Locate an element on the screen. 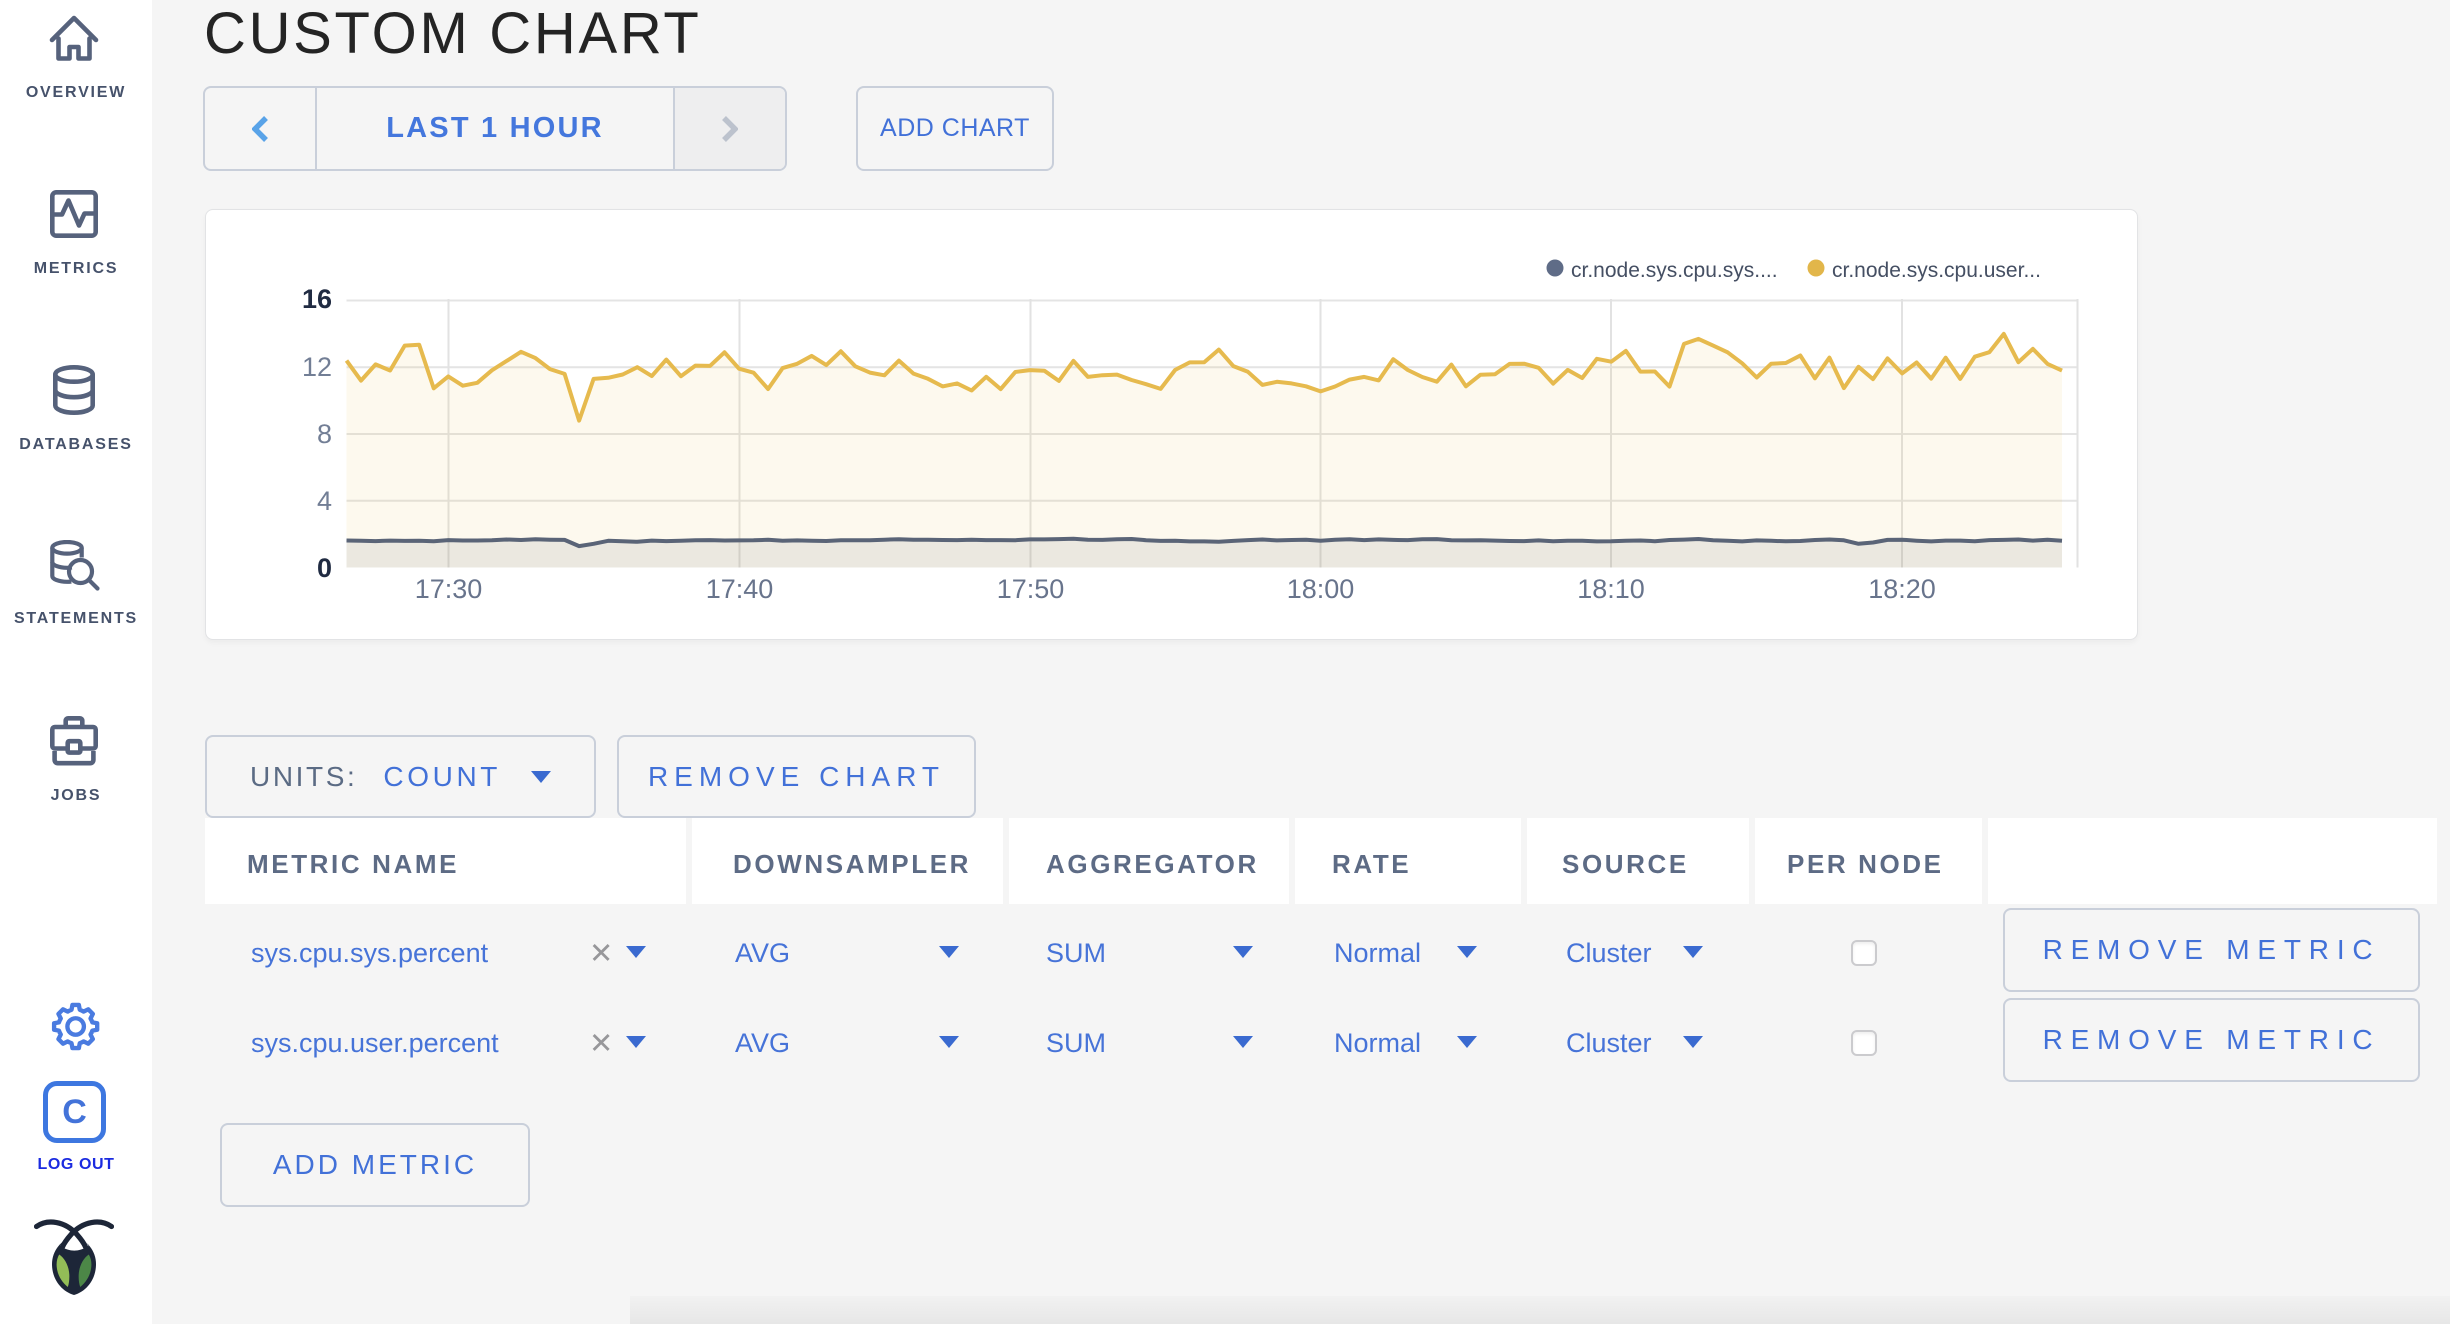  svg-text: 17:50 is located at coordinates (1031, 589).